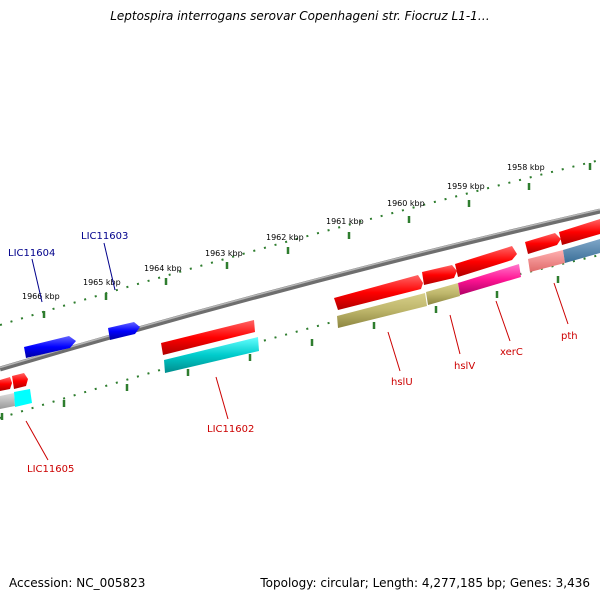  What do you see at coordinates (50, 347) in the screenshot?
I see `gene-lic11604` at bounding box center [50, 347].